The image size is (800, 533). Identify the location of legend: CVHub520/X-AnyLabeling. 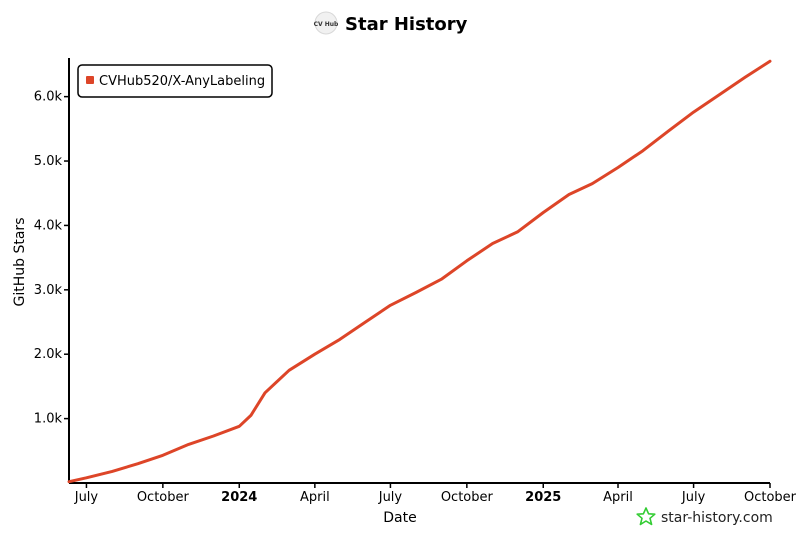
(175, 81).